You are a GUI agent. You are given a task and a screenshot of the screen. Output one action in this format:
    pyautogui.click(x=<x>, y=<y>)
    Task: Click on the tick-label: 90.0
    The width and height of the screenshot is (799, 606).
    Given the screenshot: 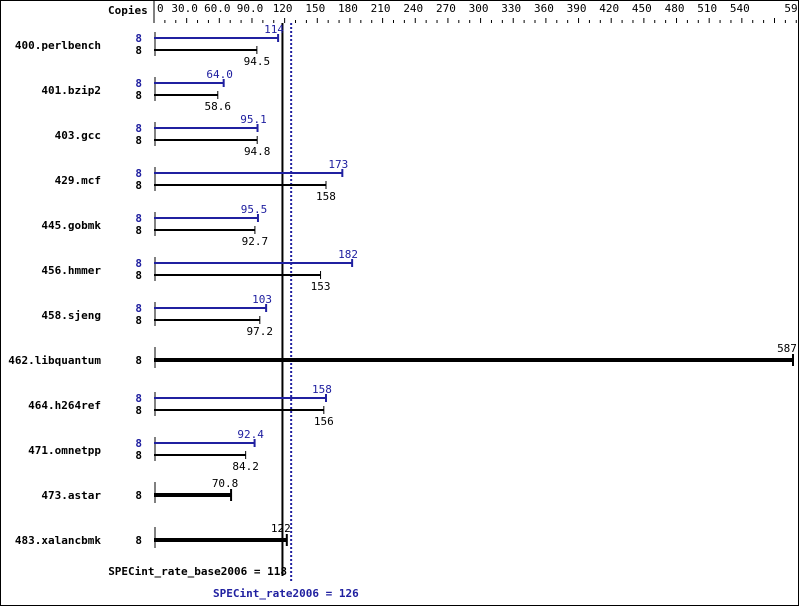 What is the action you would take?
    pyautogui.click(x=250, y=8)
    